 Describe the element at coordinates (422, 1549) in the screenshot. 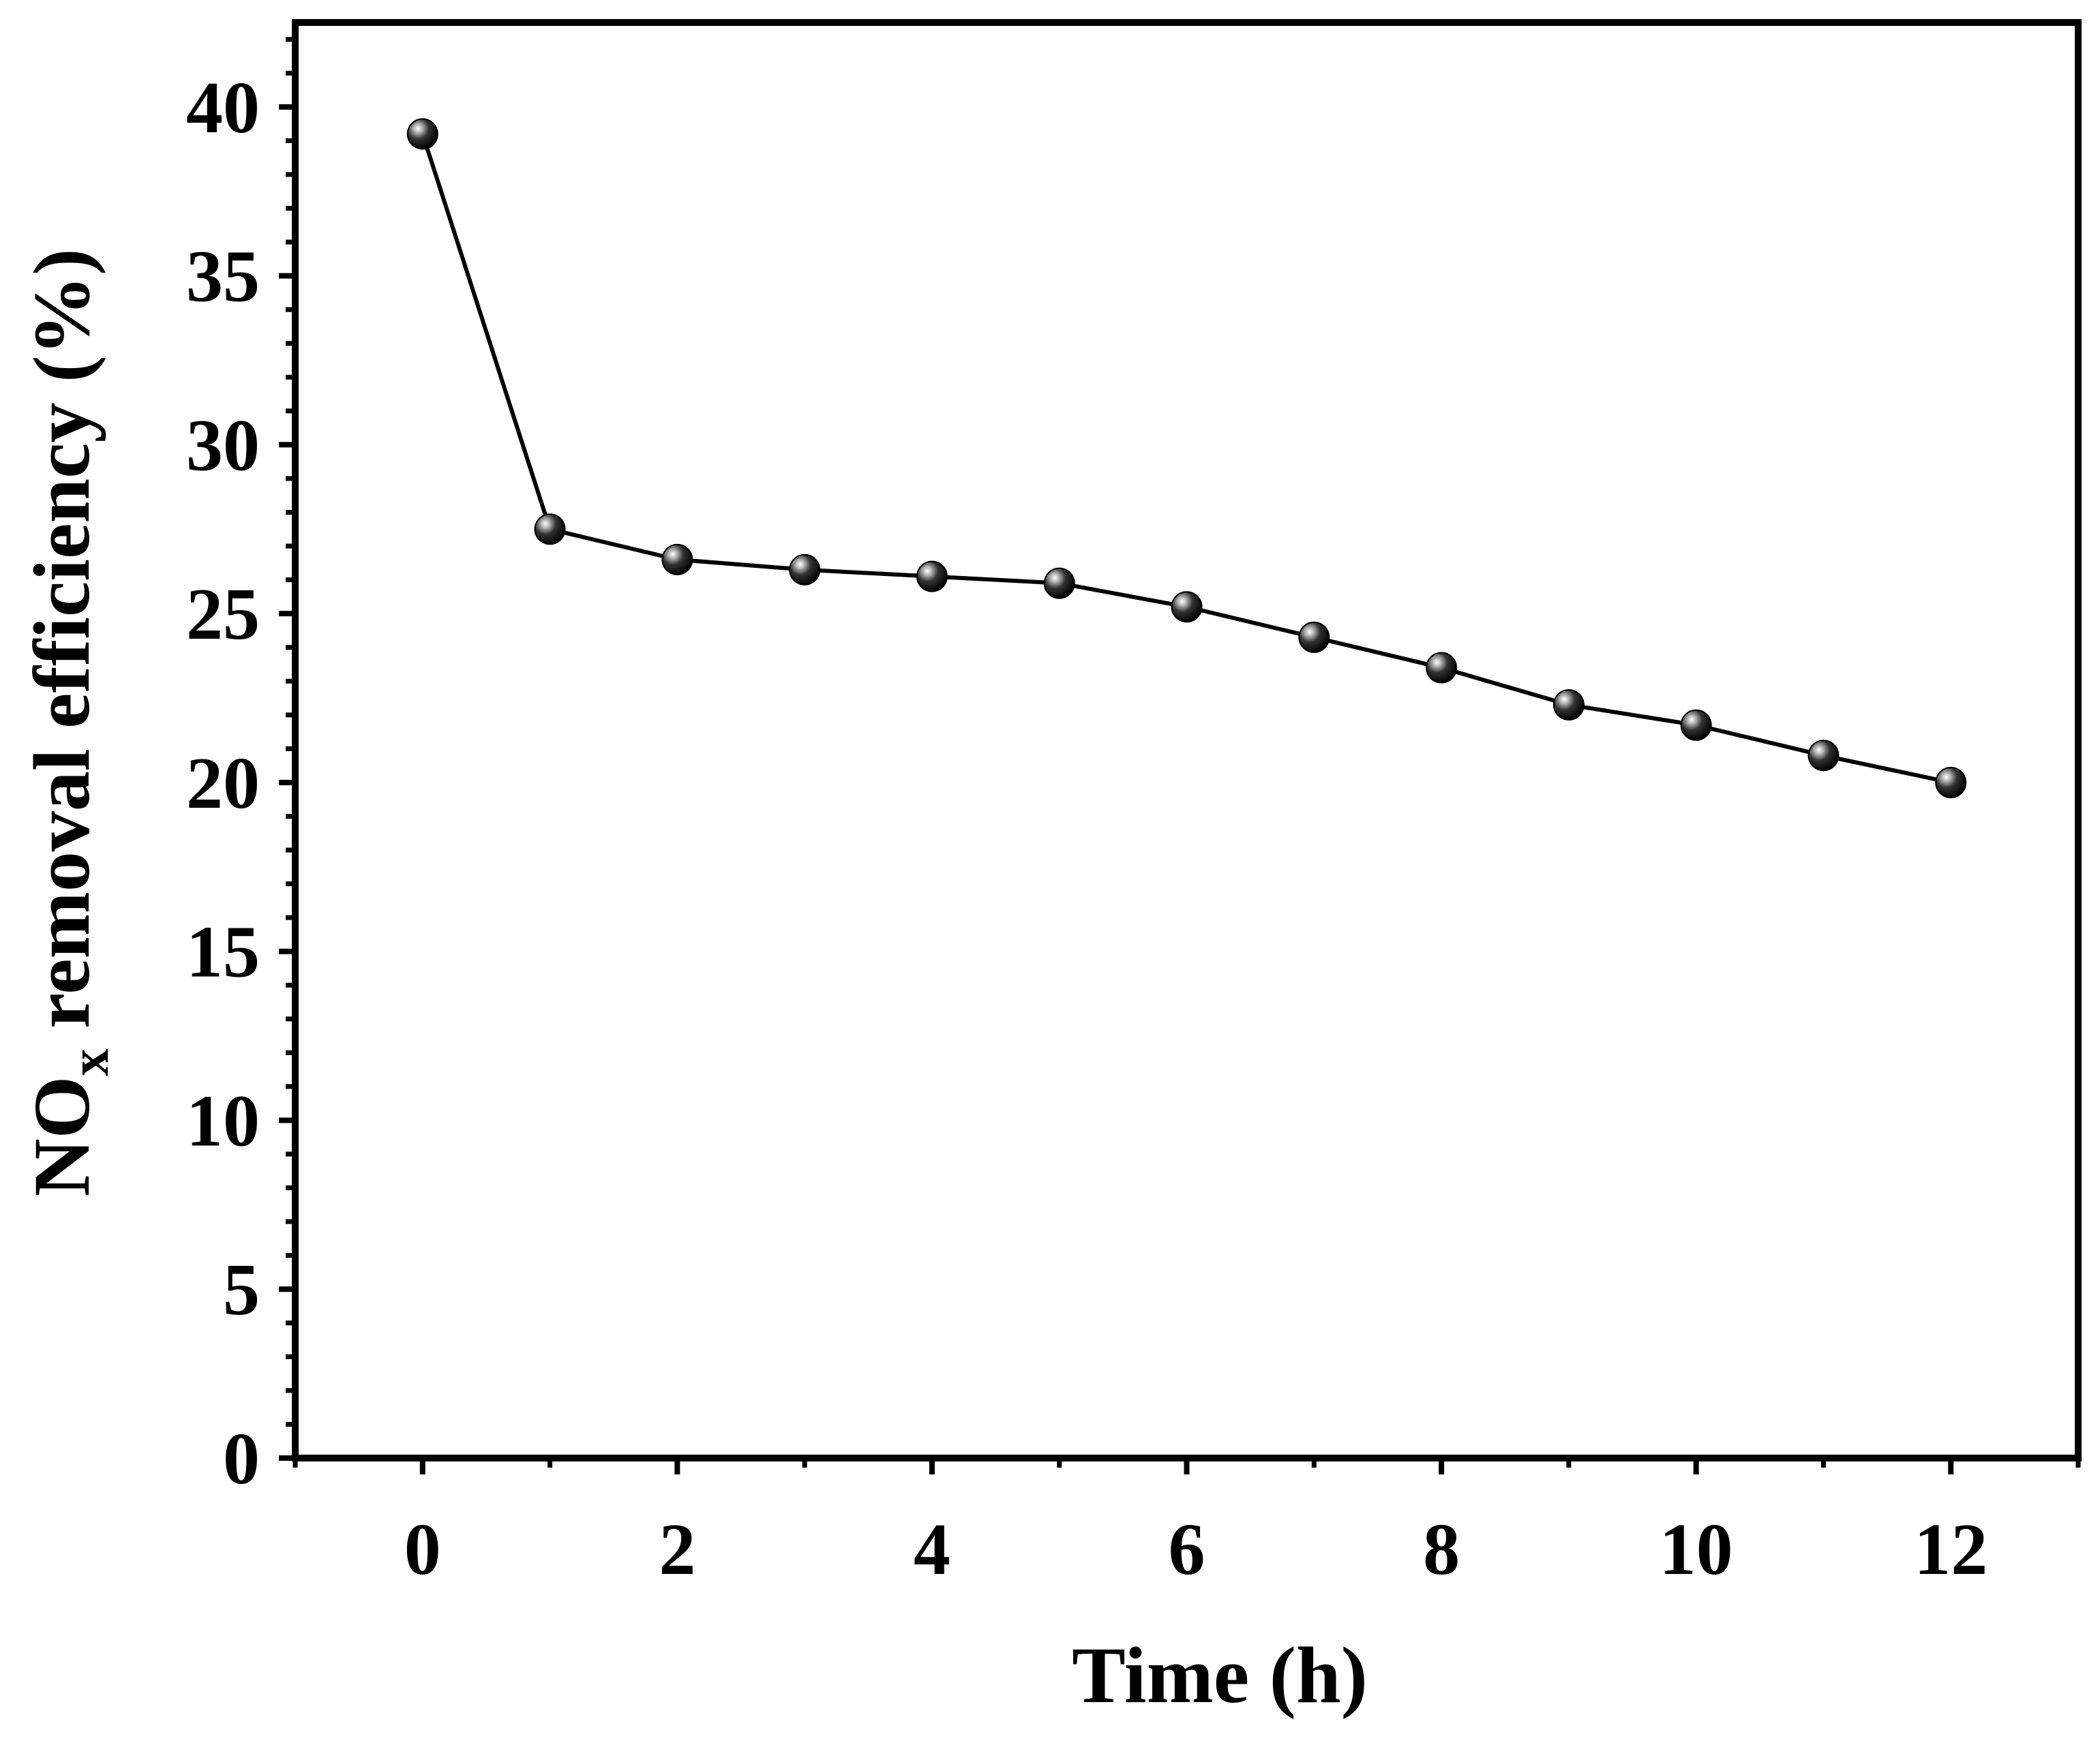

I see `x-tick-label: 0` at that location.